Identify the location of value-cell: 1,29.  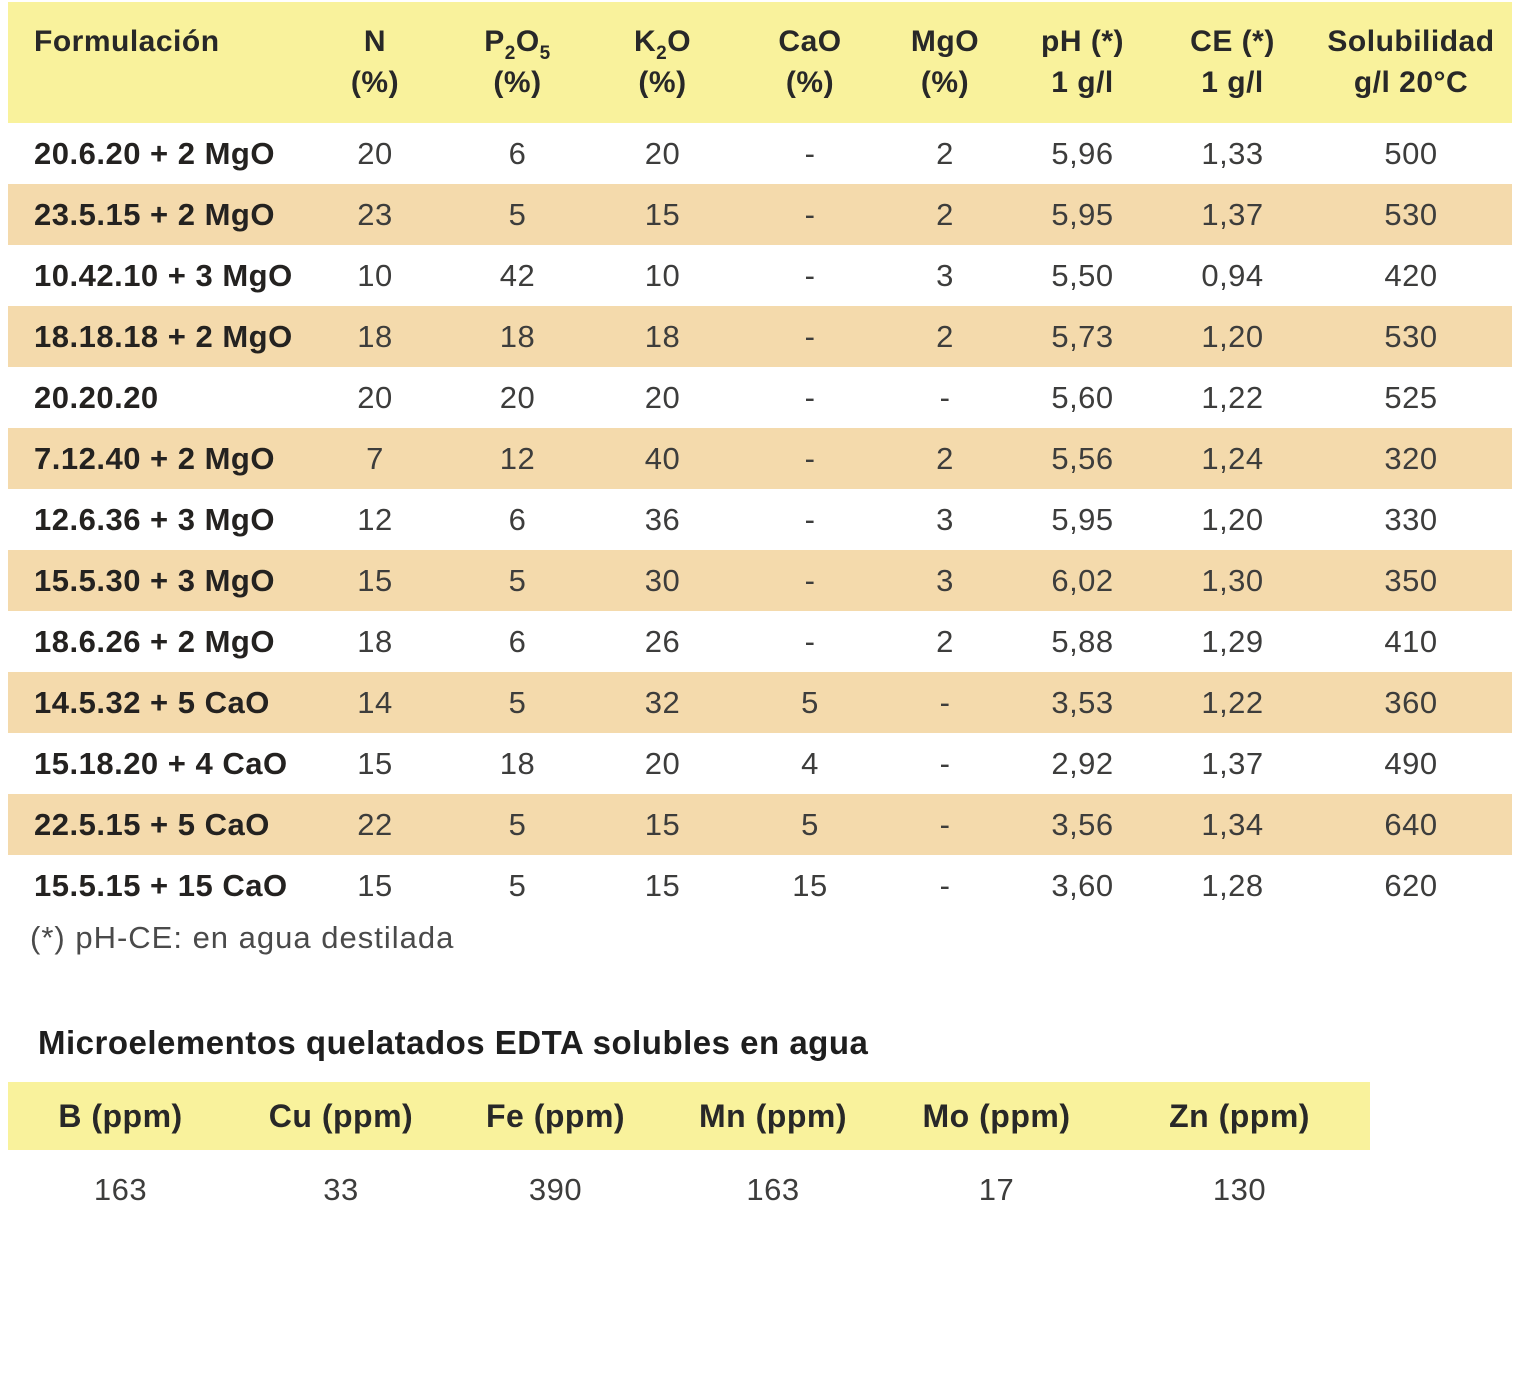
(1232, 641).